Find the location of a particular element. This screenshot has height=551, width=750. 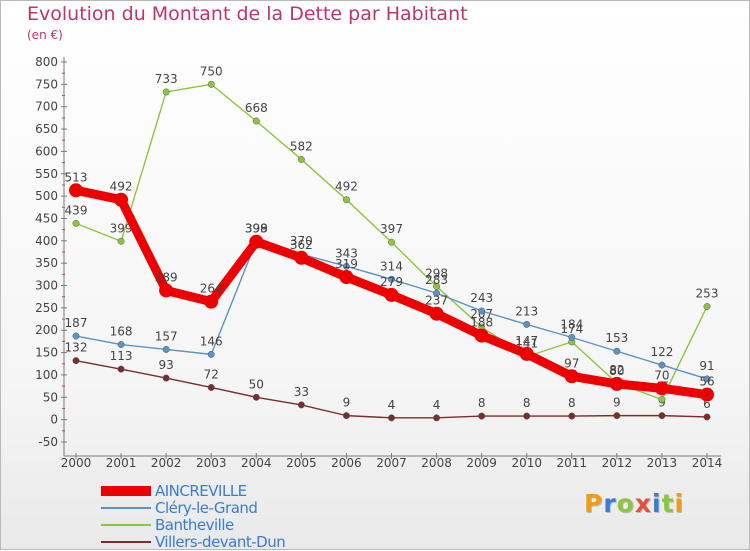

data-label-aincreville: 97 is located at coordinates (571, 363).